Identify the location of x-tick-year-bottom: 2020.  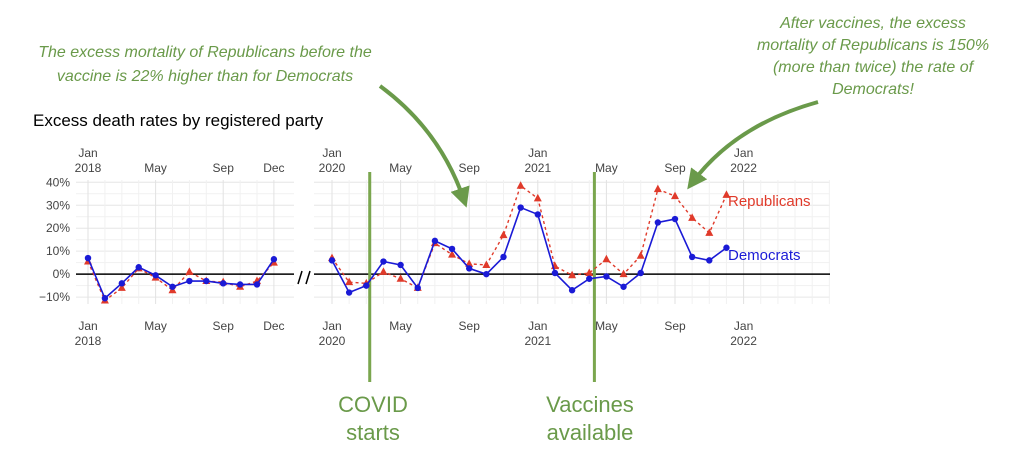
(332, 341).